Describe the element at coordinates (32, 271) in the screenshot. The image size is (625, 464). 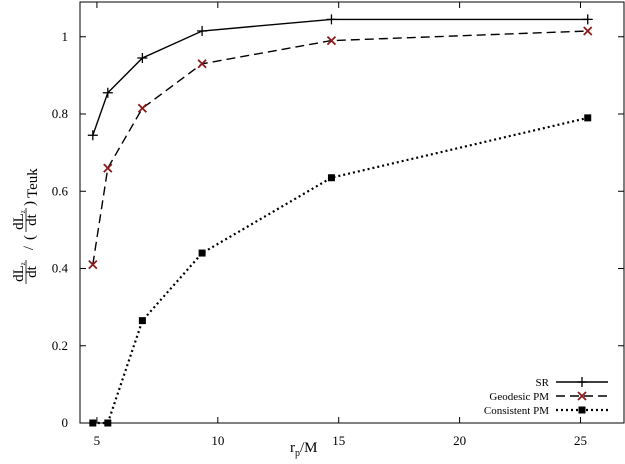
I see `y-label-den1: dt` at that location.